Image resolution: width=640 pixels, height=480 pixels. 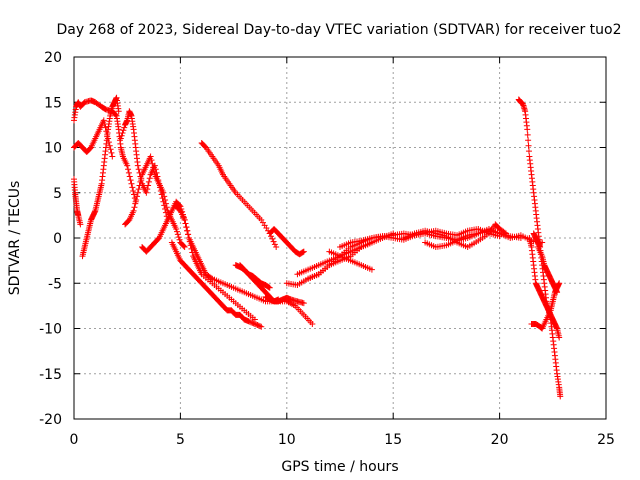 I want to click on x-tick-label: 0, so click(x=74, y=440).